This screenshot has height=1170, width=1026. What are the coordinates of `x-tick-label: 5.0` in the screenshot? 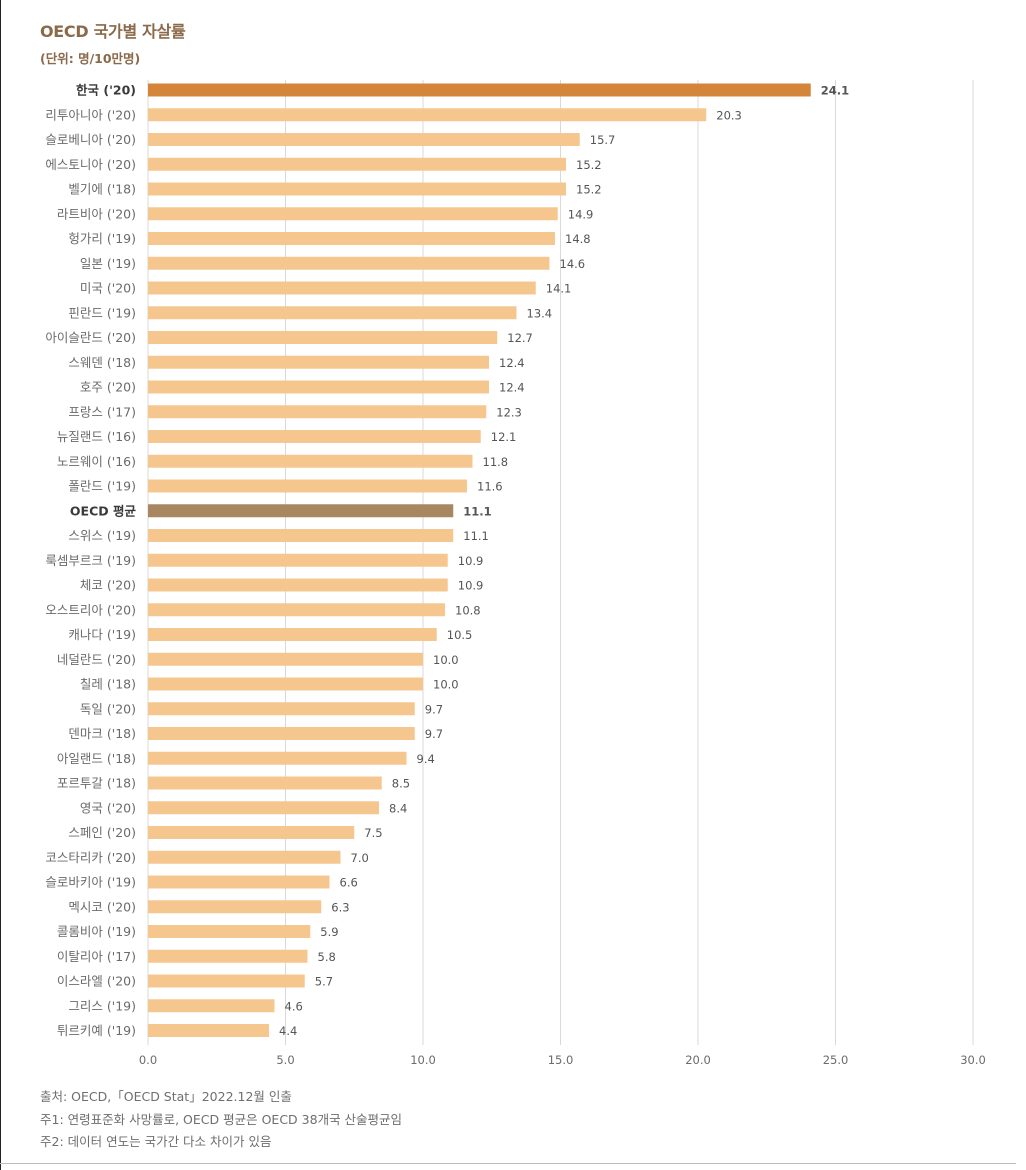 It's located at (285, 1060).